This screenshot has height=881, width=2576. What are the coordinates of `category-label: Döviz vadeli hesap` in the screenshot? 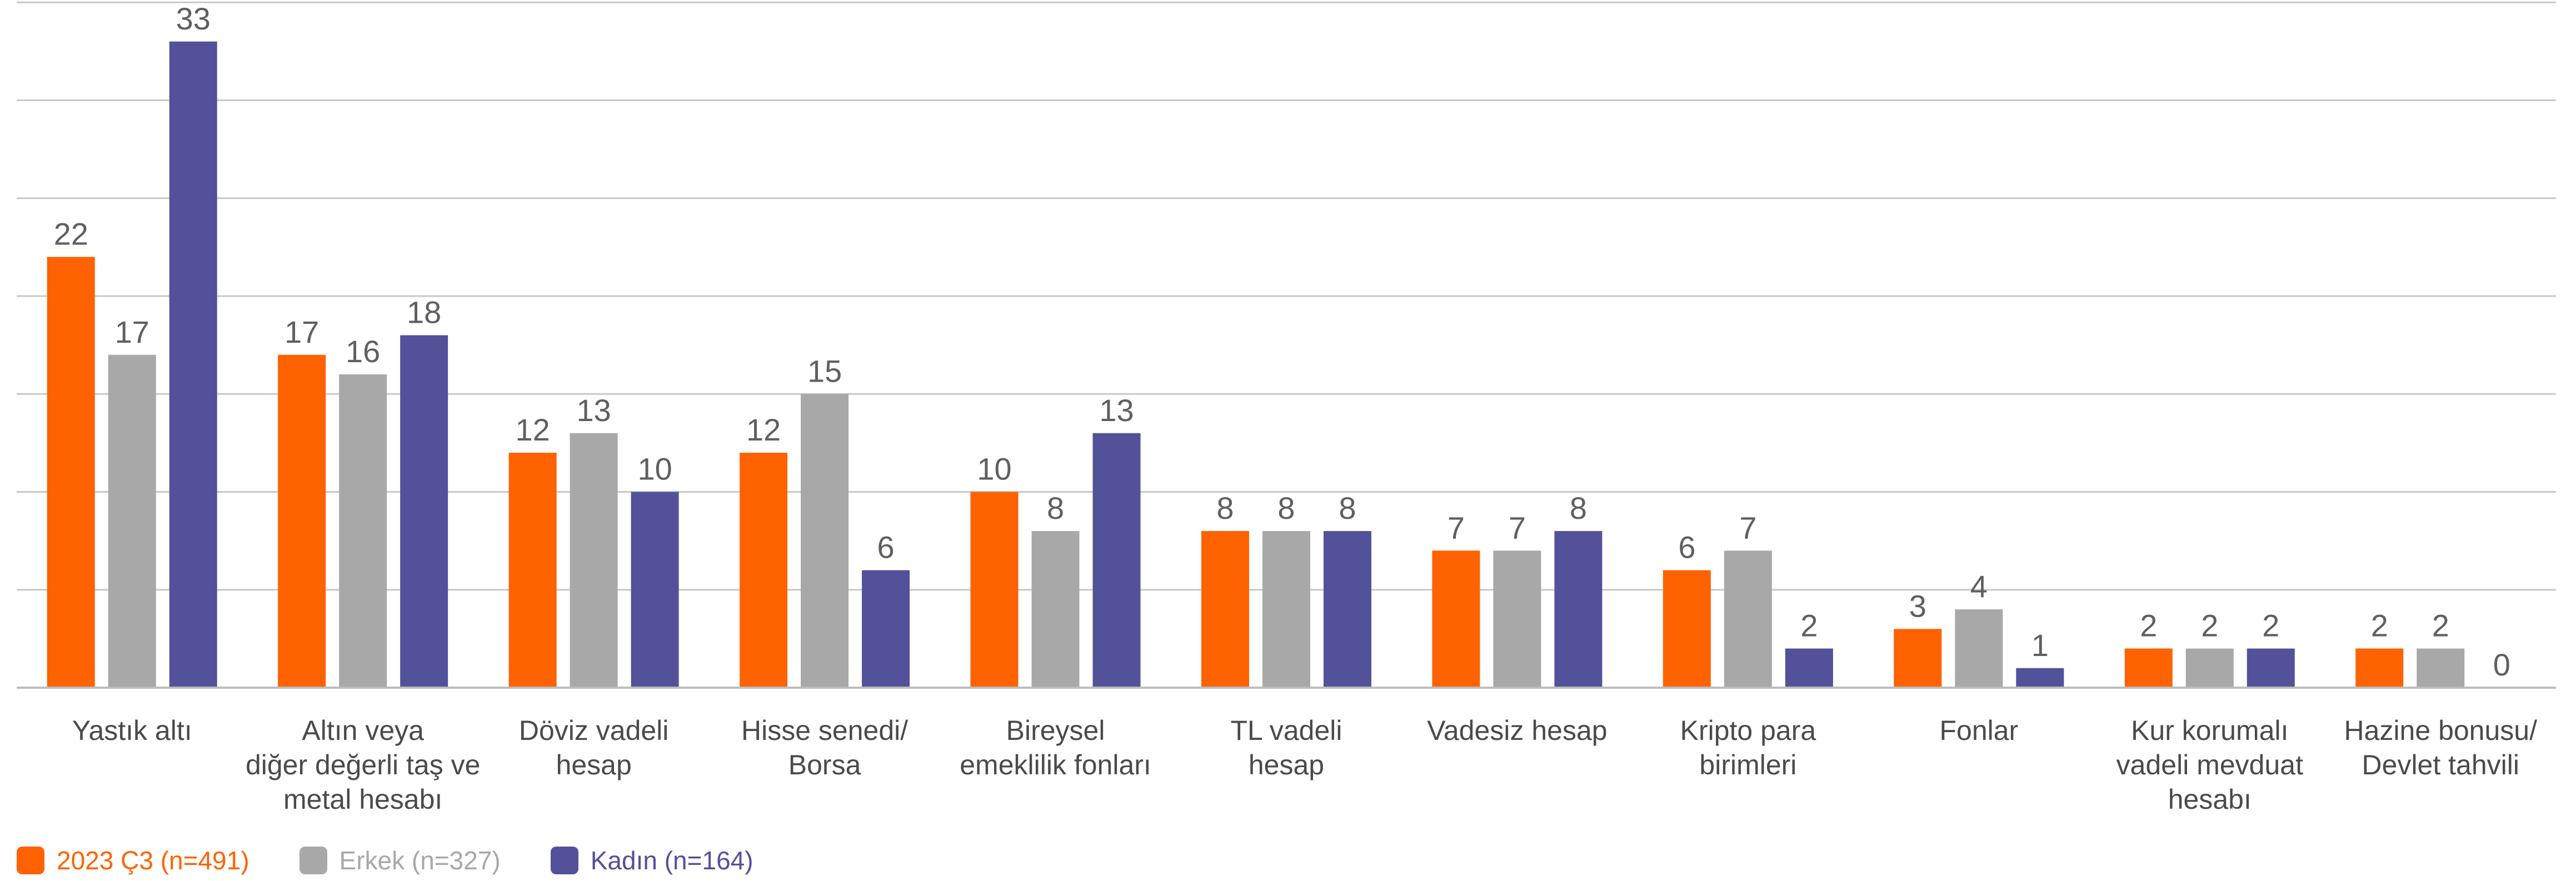 It's located at (594, 747).